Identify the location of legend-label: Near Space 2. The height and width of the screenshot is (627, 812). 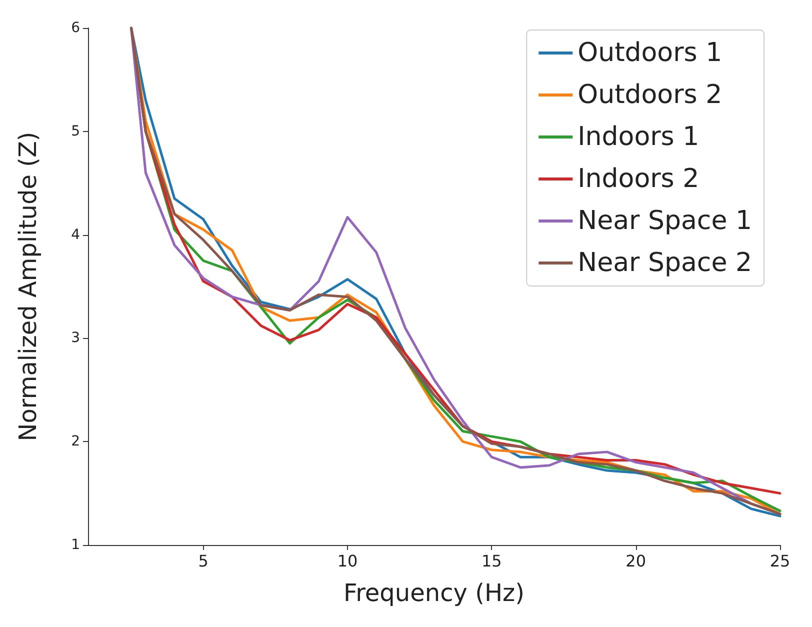
(665, 263).